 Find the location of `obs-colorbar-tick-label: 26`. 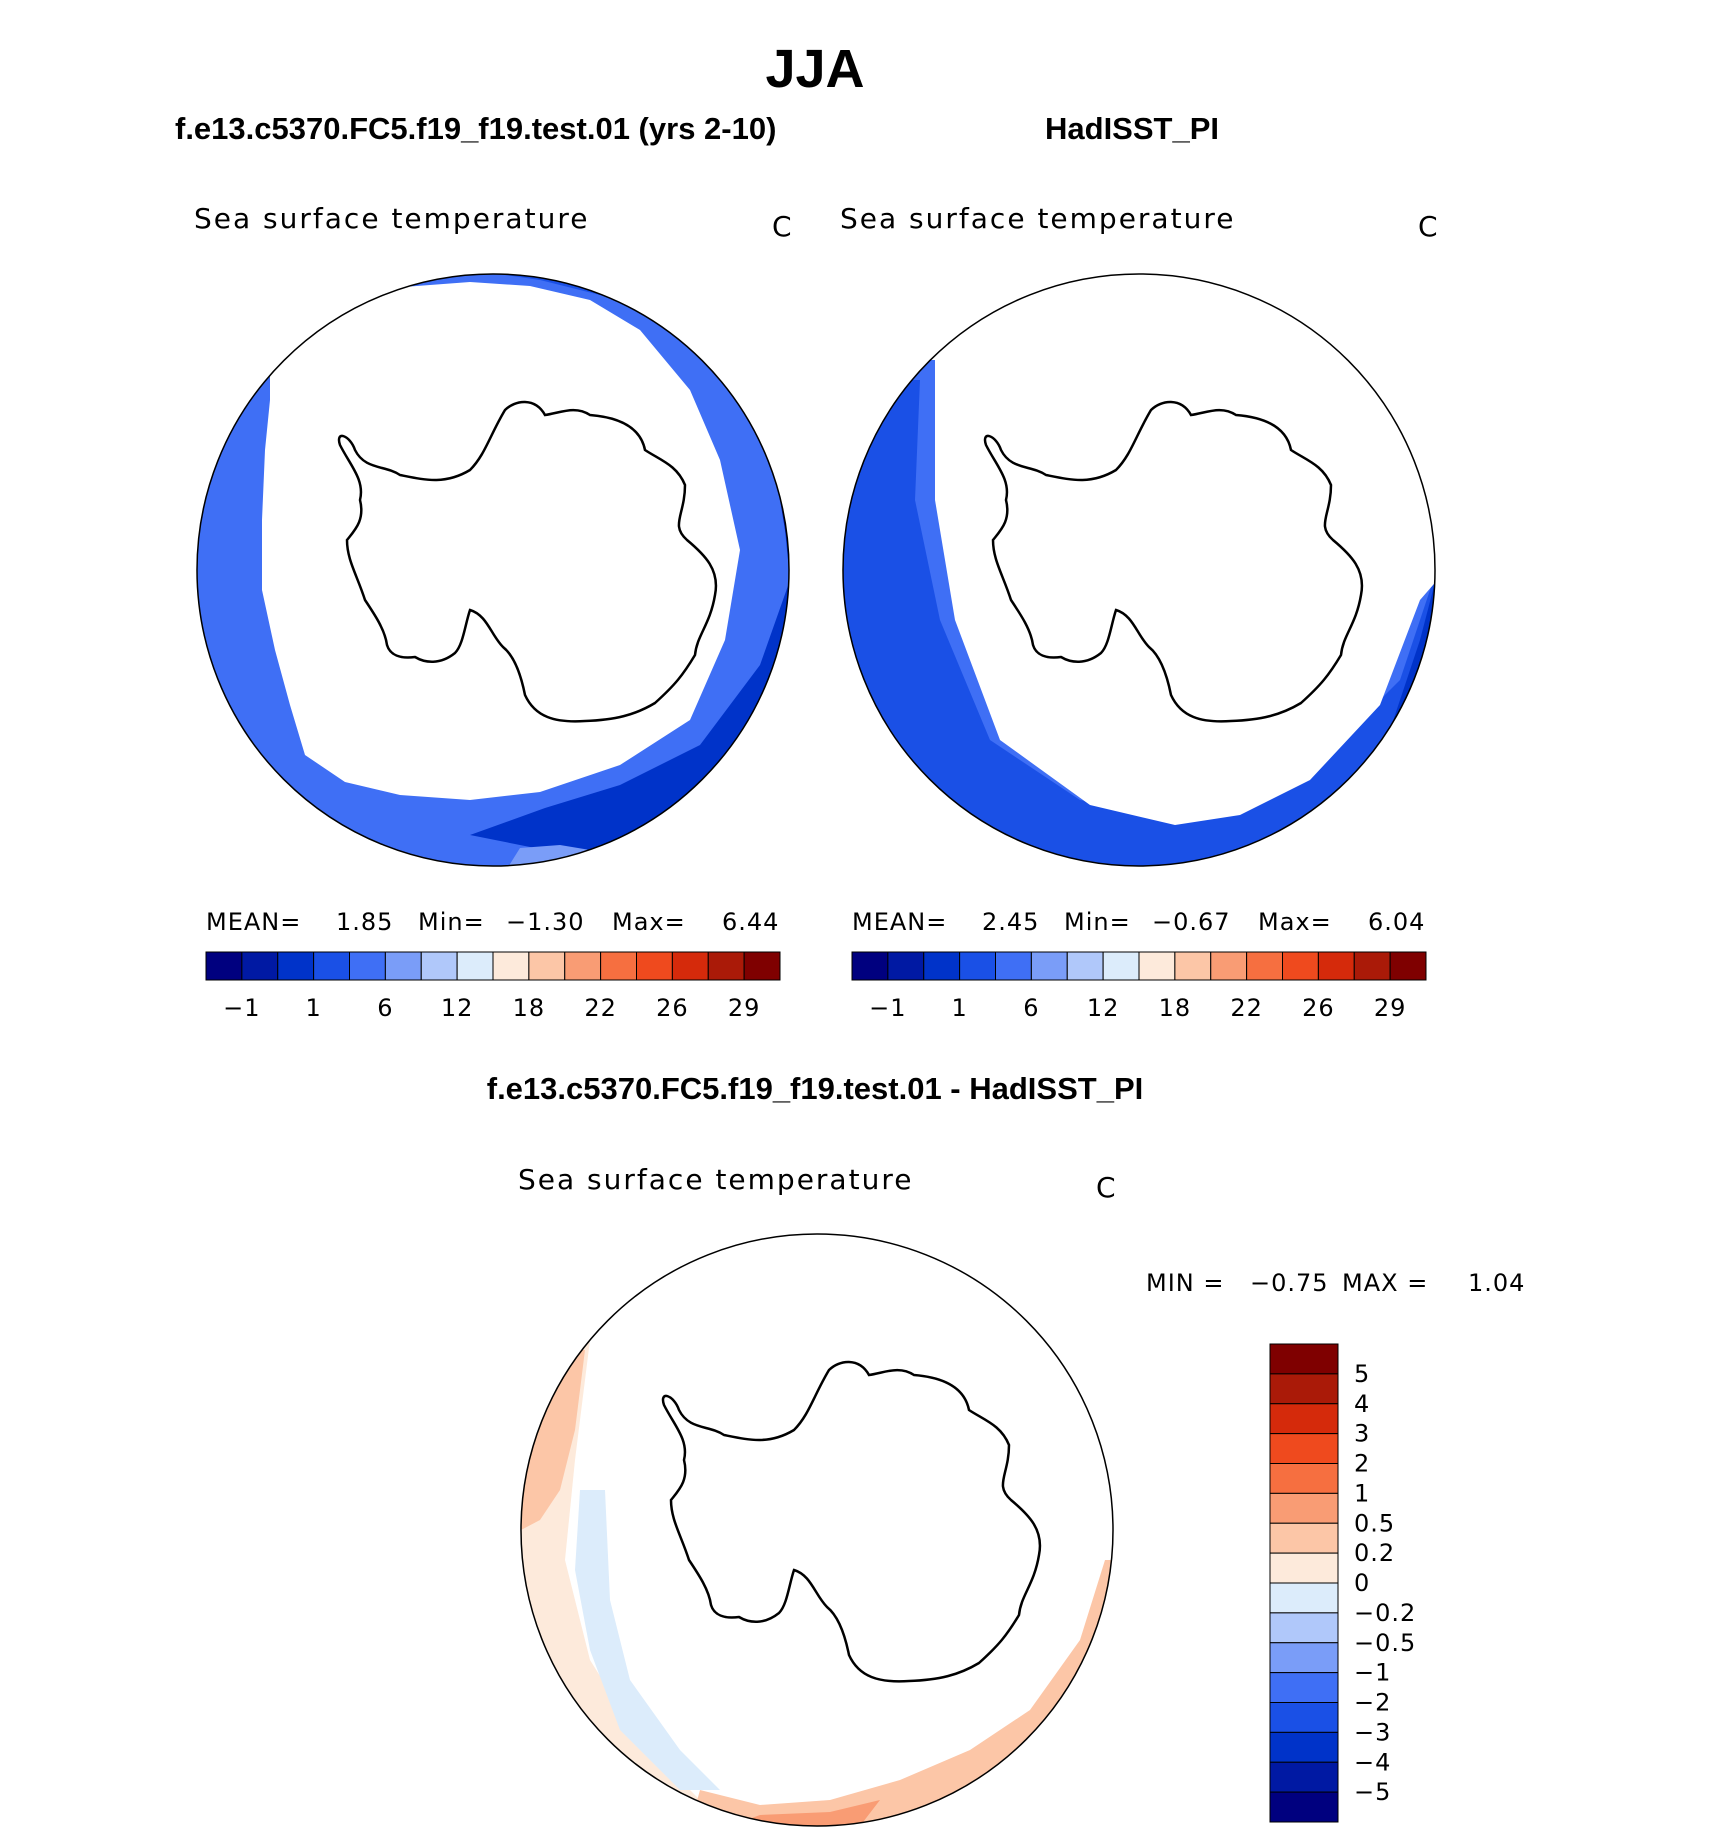

obs-colorbar-tick-label: 26 is located at coordinates (1318, 1008).